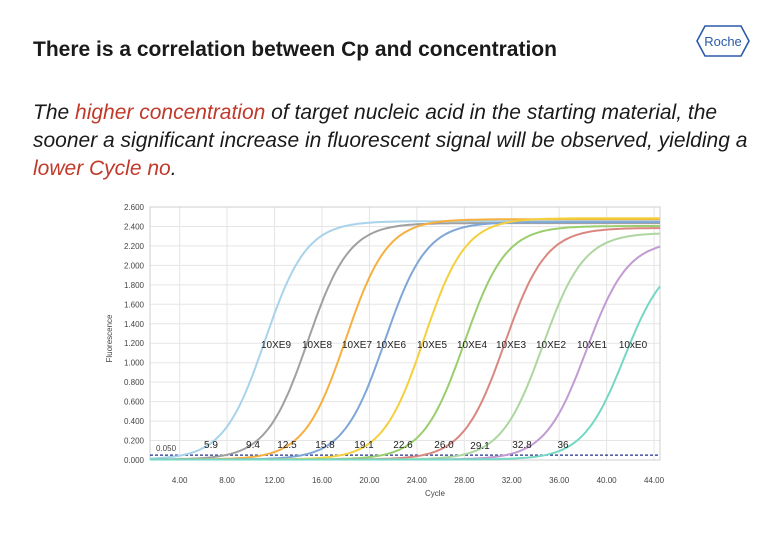 The image size is (780, 540). Describe the element at coordinates (134, 226) in the screenshot. I see `y-tick-label: 2.400` at that location.